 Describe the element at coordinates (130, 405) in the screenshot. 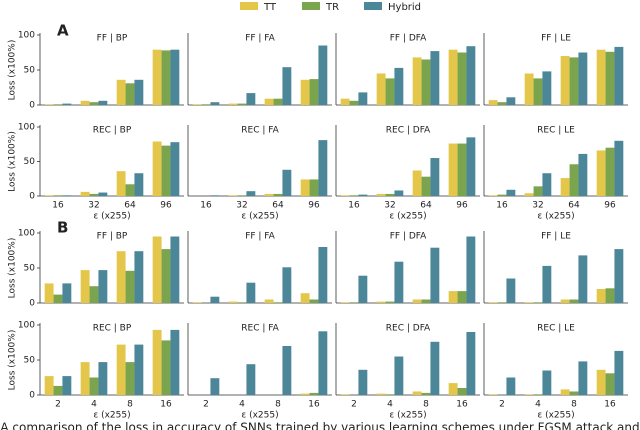

I see `x-tick-label: 8` at that location.